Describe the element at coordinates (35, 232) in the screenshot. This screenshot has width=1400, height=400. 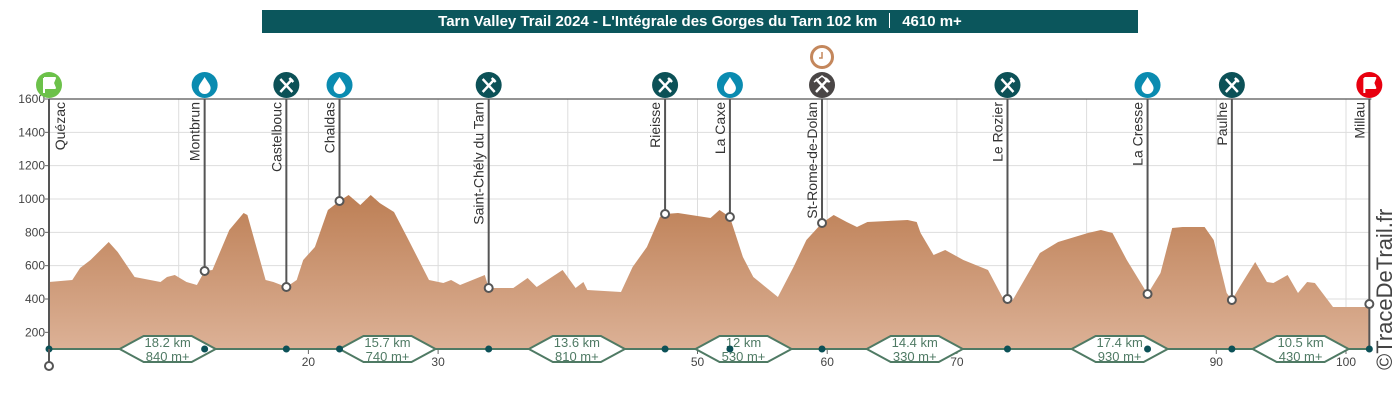
I see `y-tick-label: 800` at that location.